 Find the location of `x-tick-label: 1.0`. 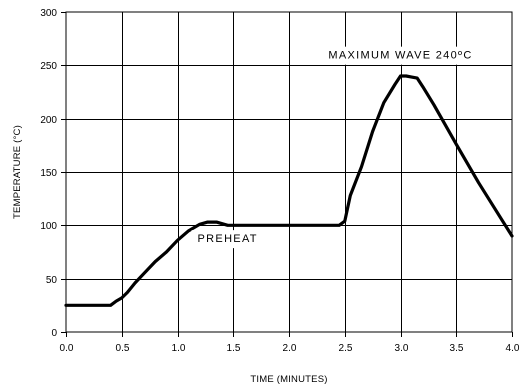

x-tick-label: 1.0 is located at coordinates (179, 348).